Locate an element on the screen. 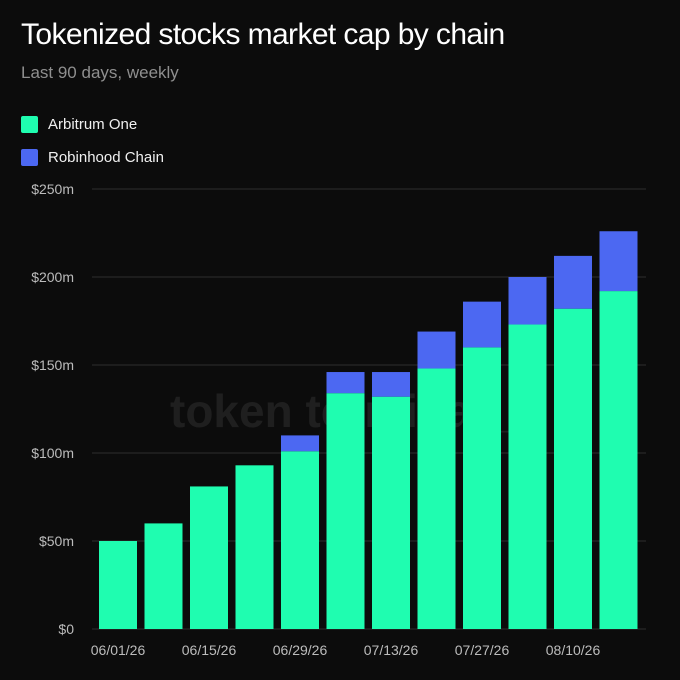 Image resolution: width=680 pixels, height=680 pixels. chart-subtitle: Last 90 days, weekly is located at coordinates (100, 72).